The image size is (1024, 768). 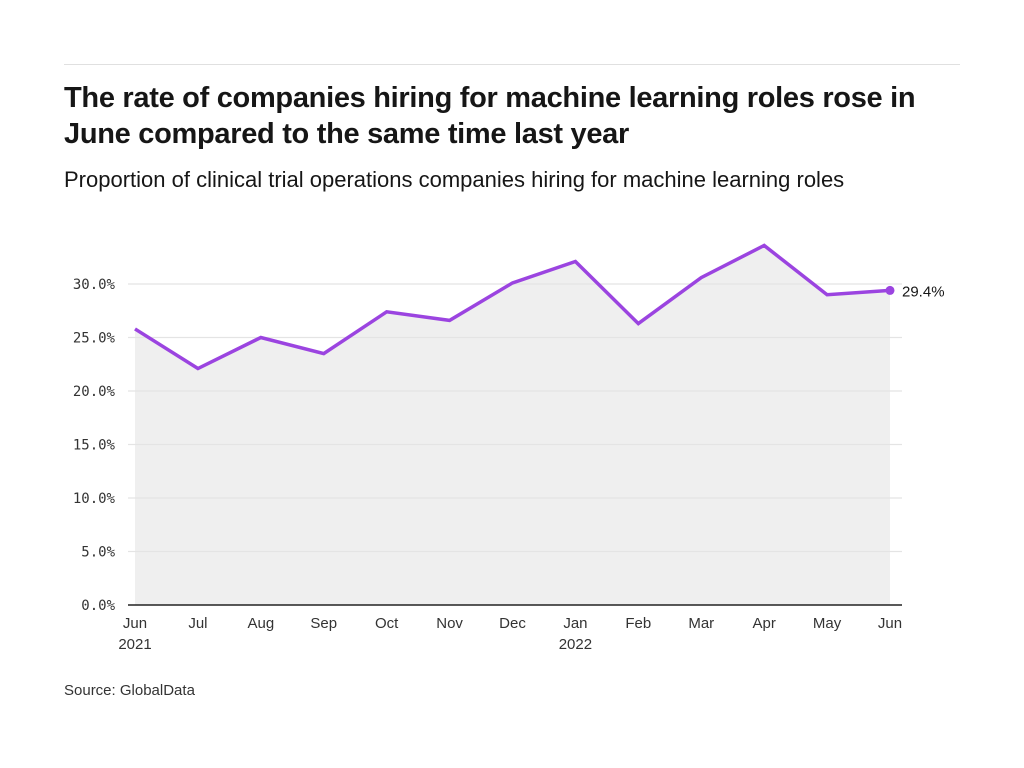 What do you see at coordinates (512, 64) in the screenshot?
I see `top-divider` at bounding box center [512, 64].